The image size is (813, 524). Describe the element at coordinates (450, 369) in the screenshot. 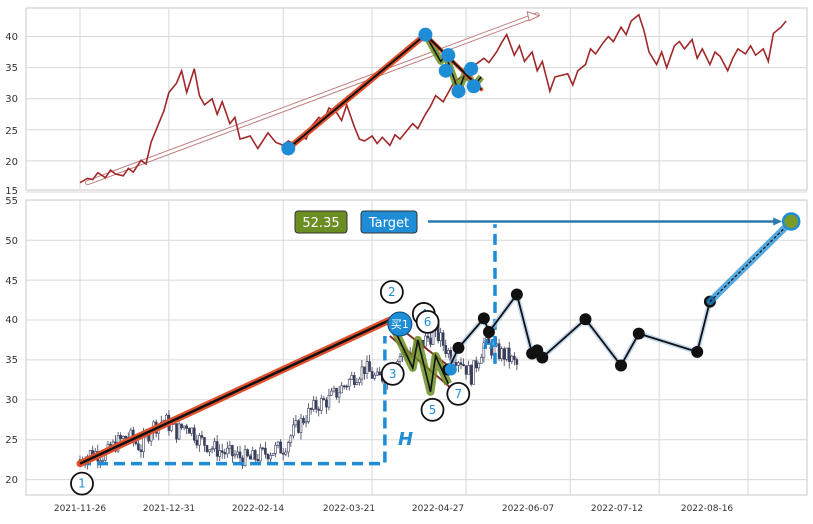

I see `breakout-marker` at that location.